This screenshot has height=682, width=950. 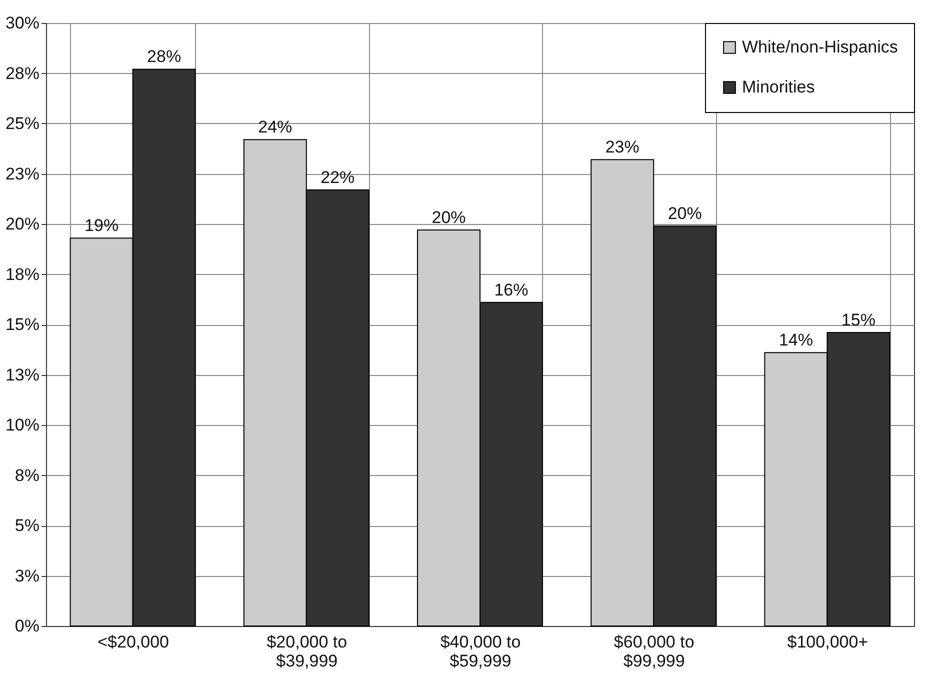 I want to click on data-label: 22%, so click(x=337, y=177).